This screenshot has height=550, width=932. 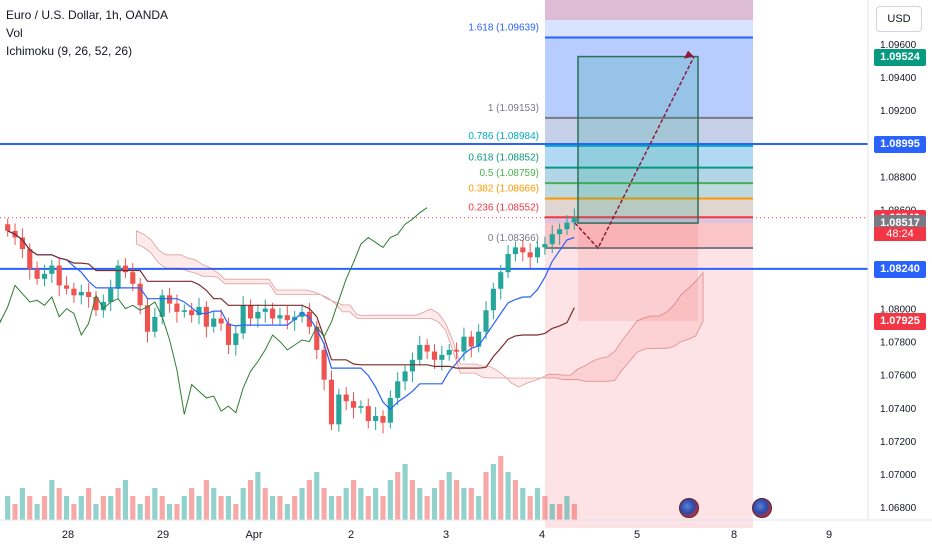 I want to click on y-tick-label: 1.08800, so click(x=898, y=177).